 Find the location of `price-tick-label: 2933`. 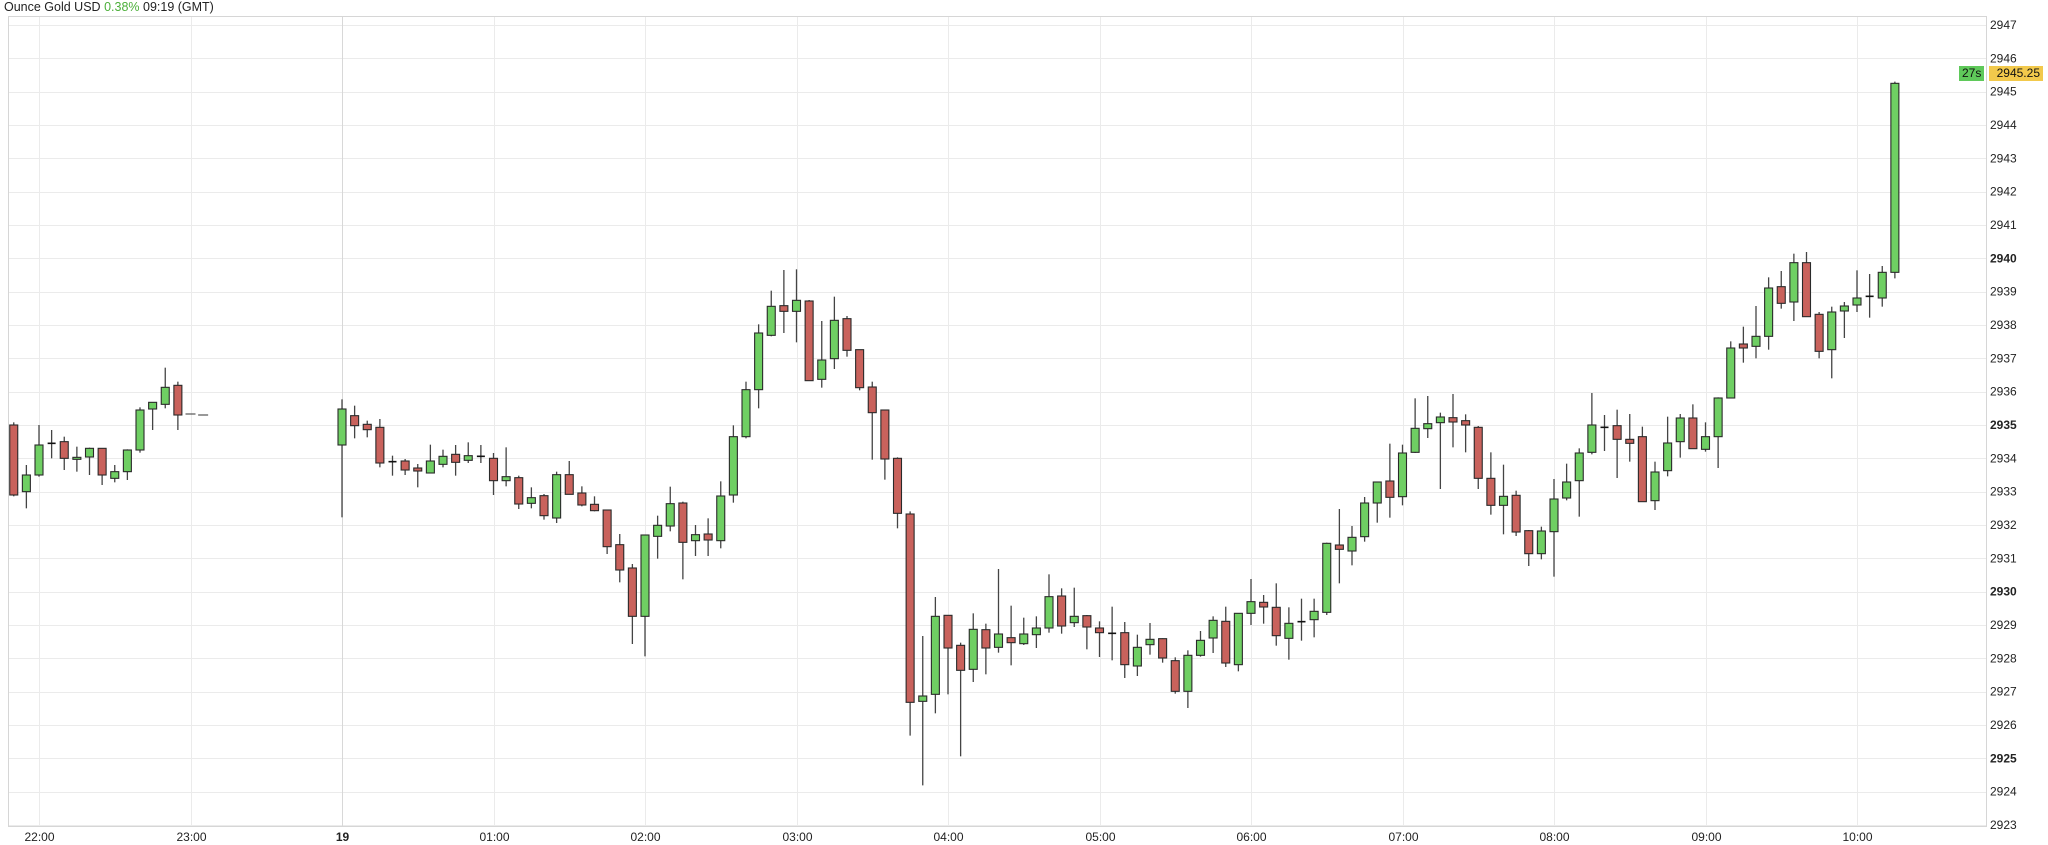

price-tick-label: 2933 is located at coordinates (2003, 492).